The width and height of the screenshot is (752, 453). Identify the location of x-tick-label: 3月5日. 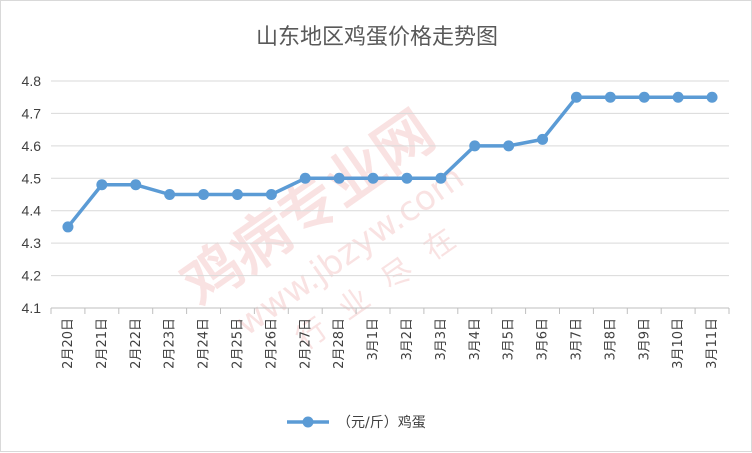
(509, 339).